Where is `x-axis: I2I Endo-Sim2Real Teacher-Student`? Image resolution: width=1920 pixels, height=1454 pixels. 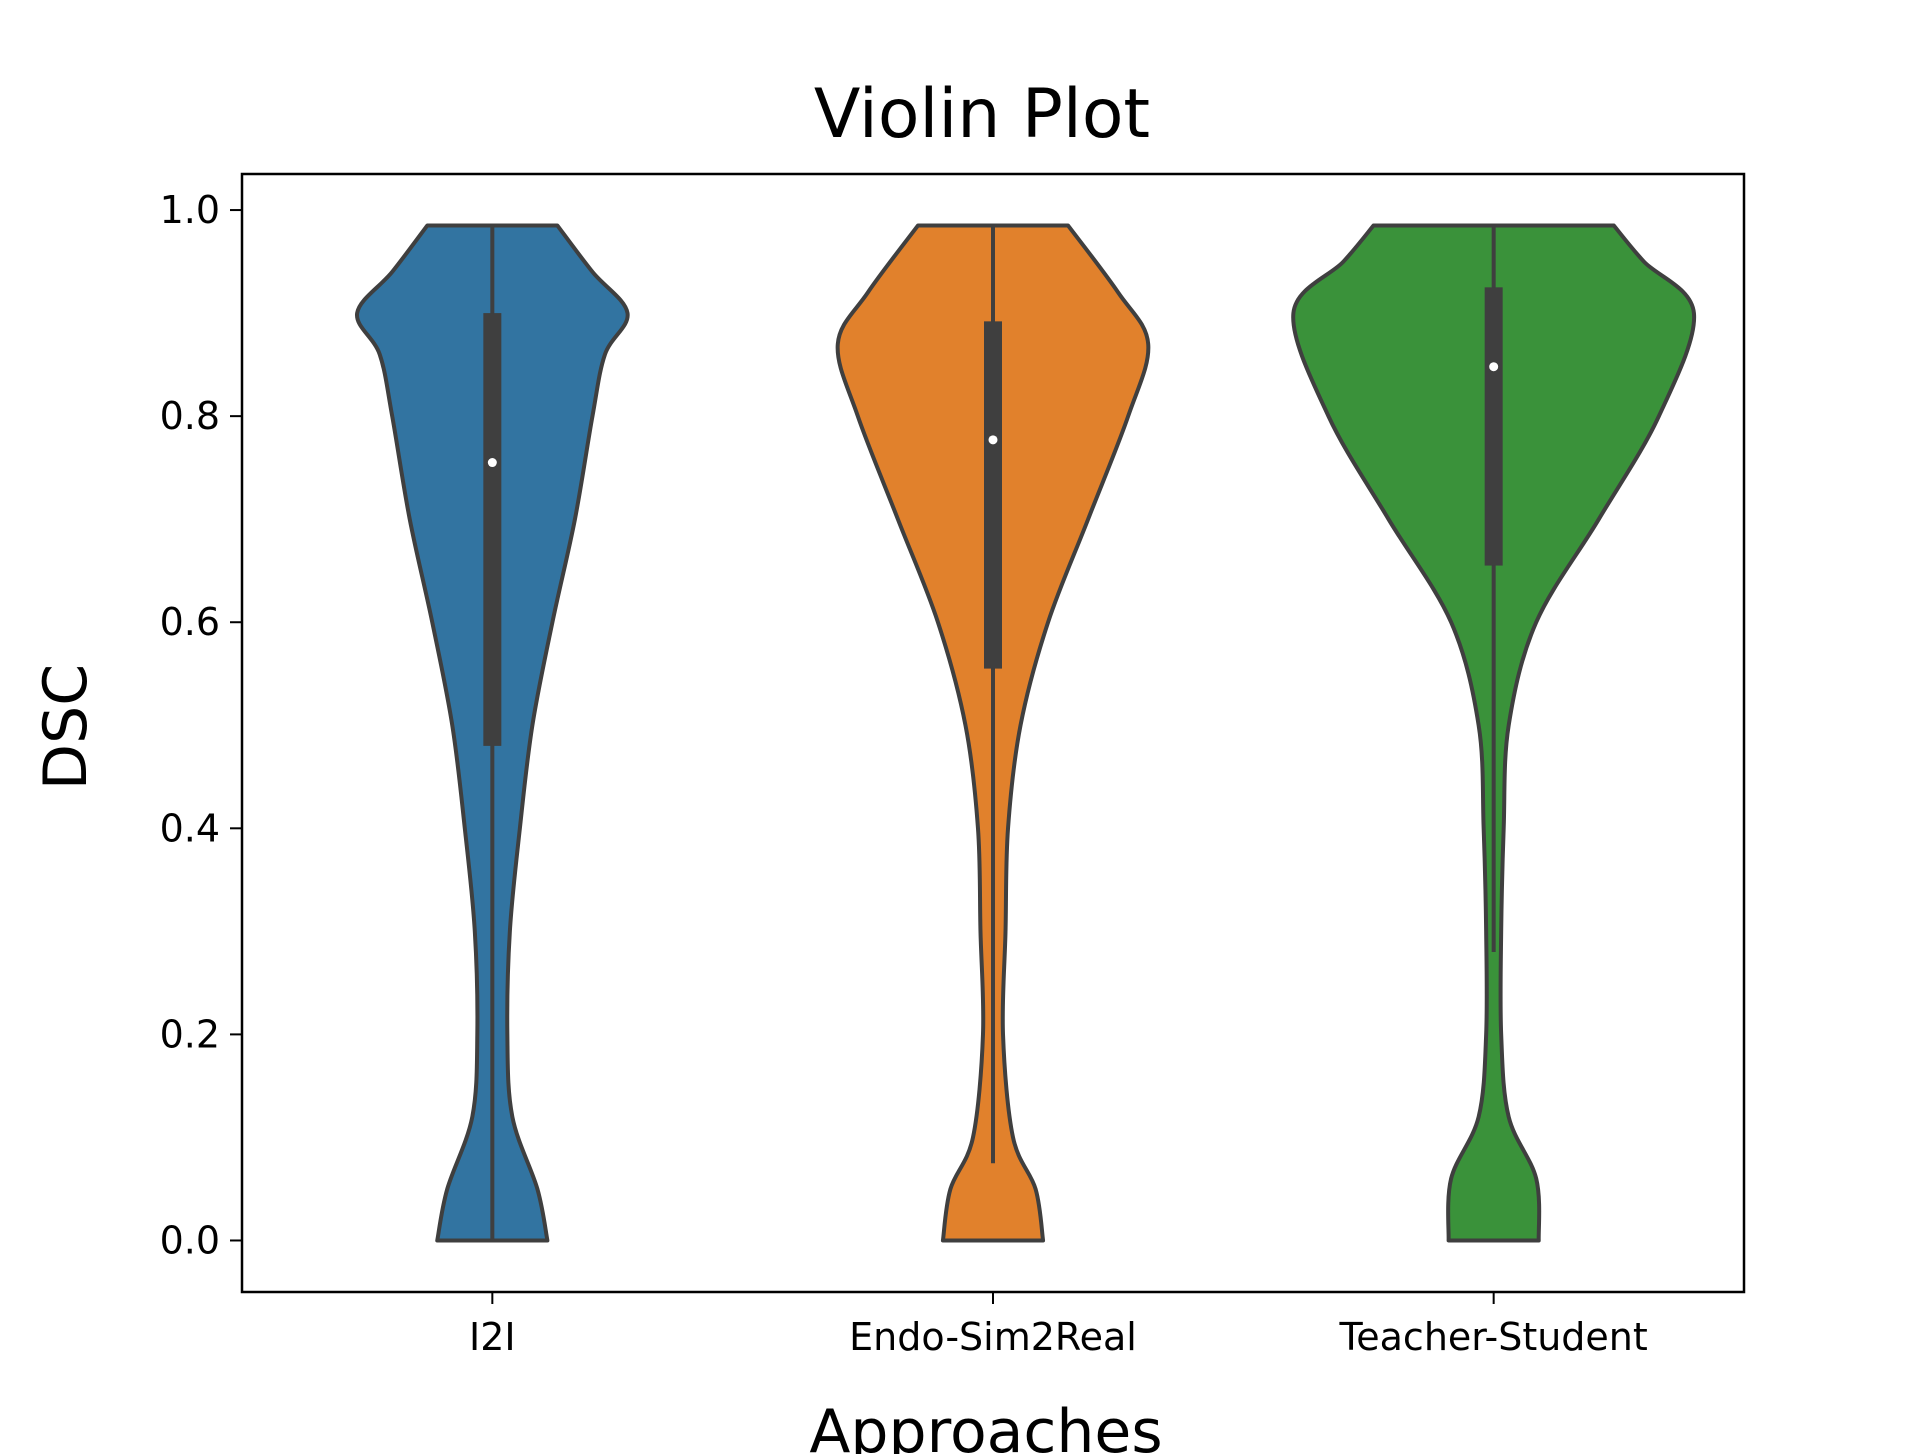
x-axis: I2I Endo-Sim2Real Teacher-Student is located at coordinates (1058, 1325).